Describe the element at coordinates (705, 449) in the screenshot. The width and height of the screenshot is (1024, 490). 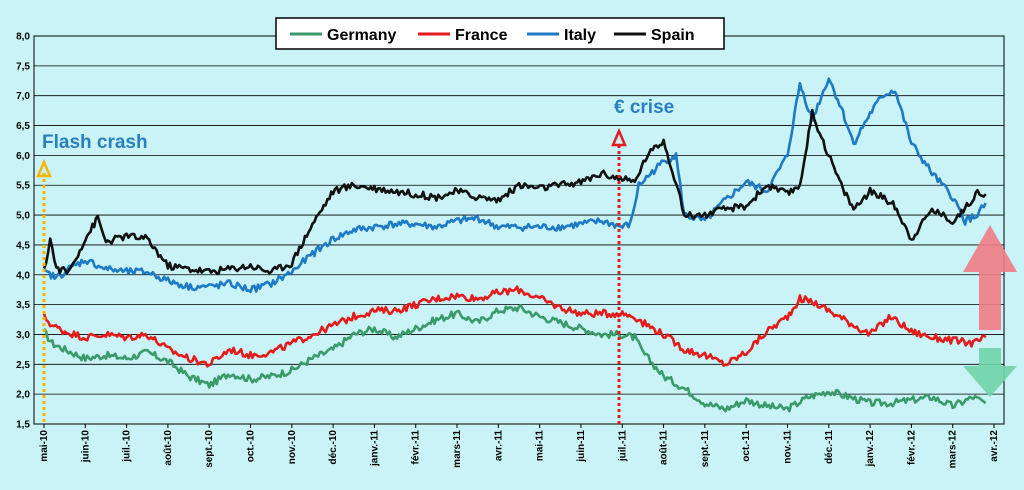
I see `x-tick-label: sept.-11` at that location.